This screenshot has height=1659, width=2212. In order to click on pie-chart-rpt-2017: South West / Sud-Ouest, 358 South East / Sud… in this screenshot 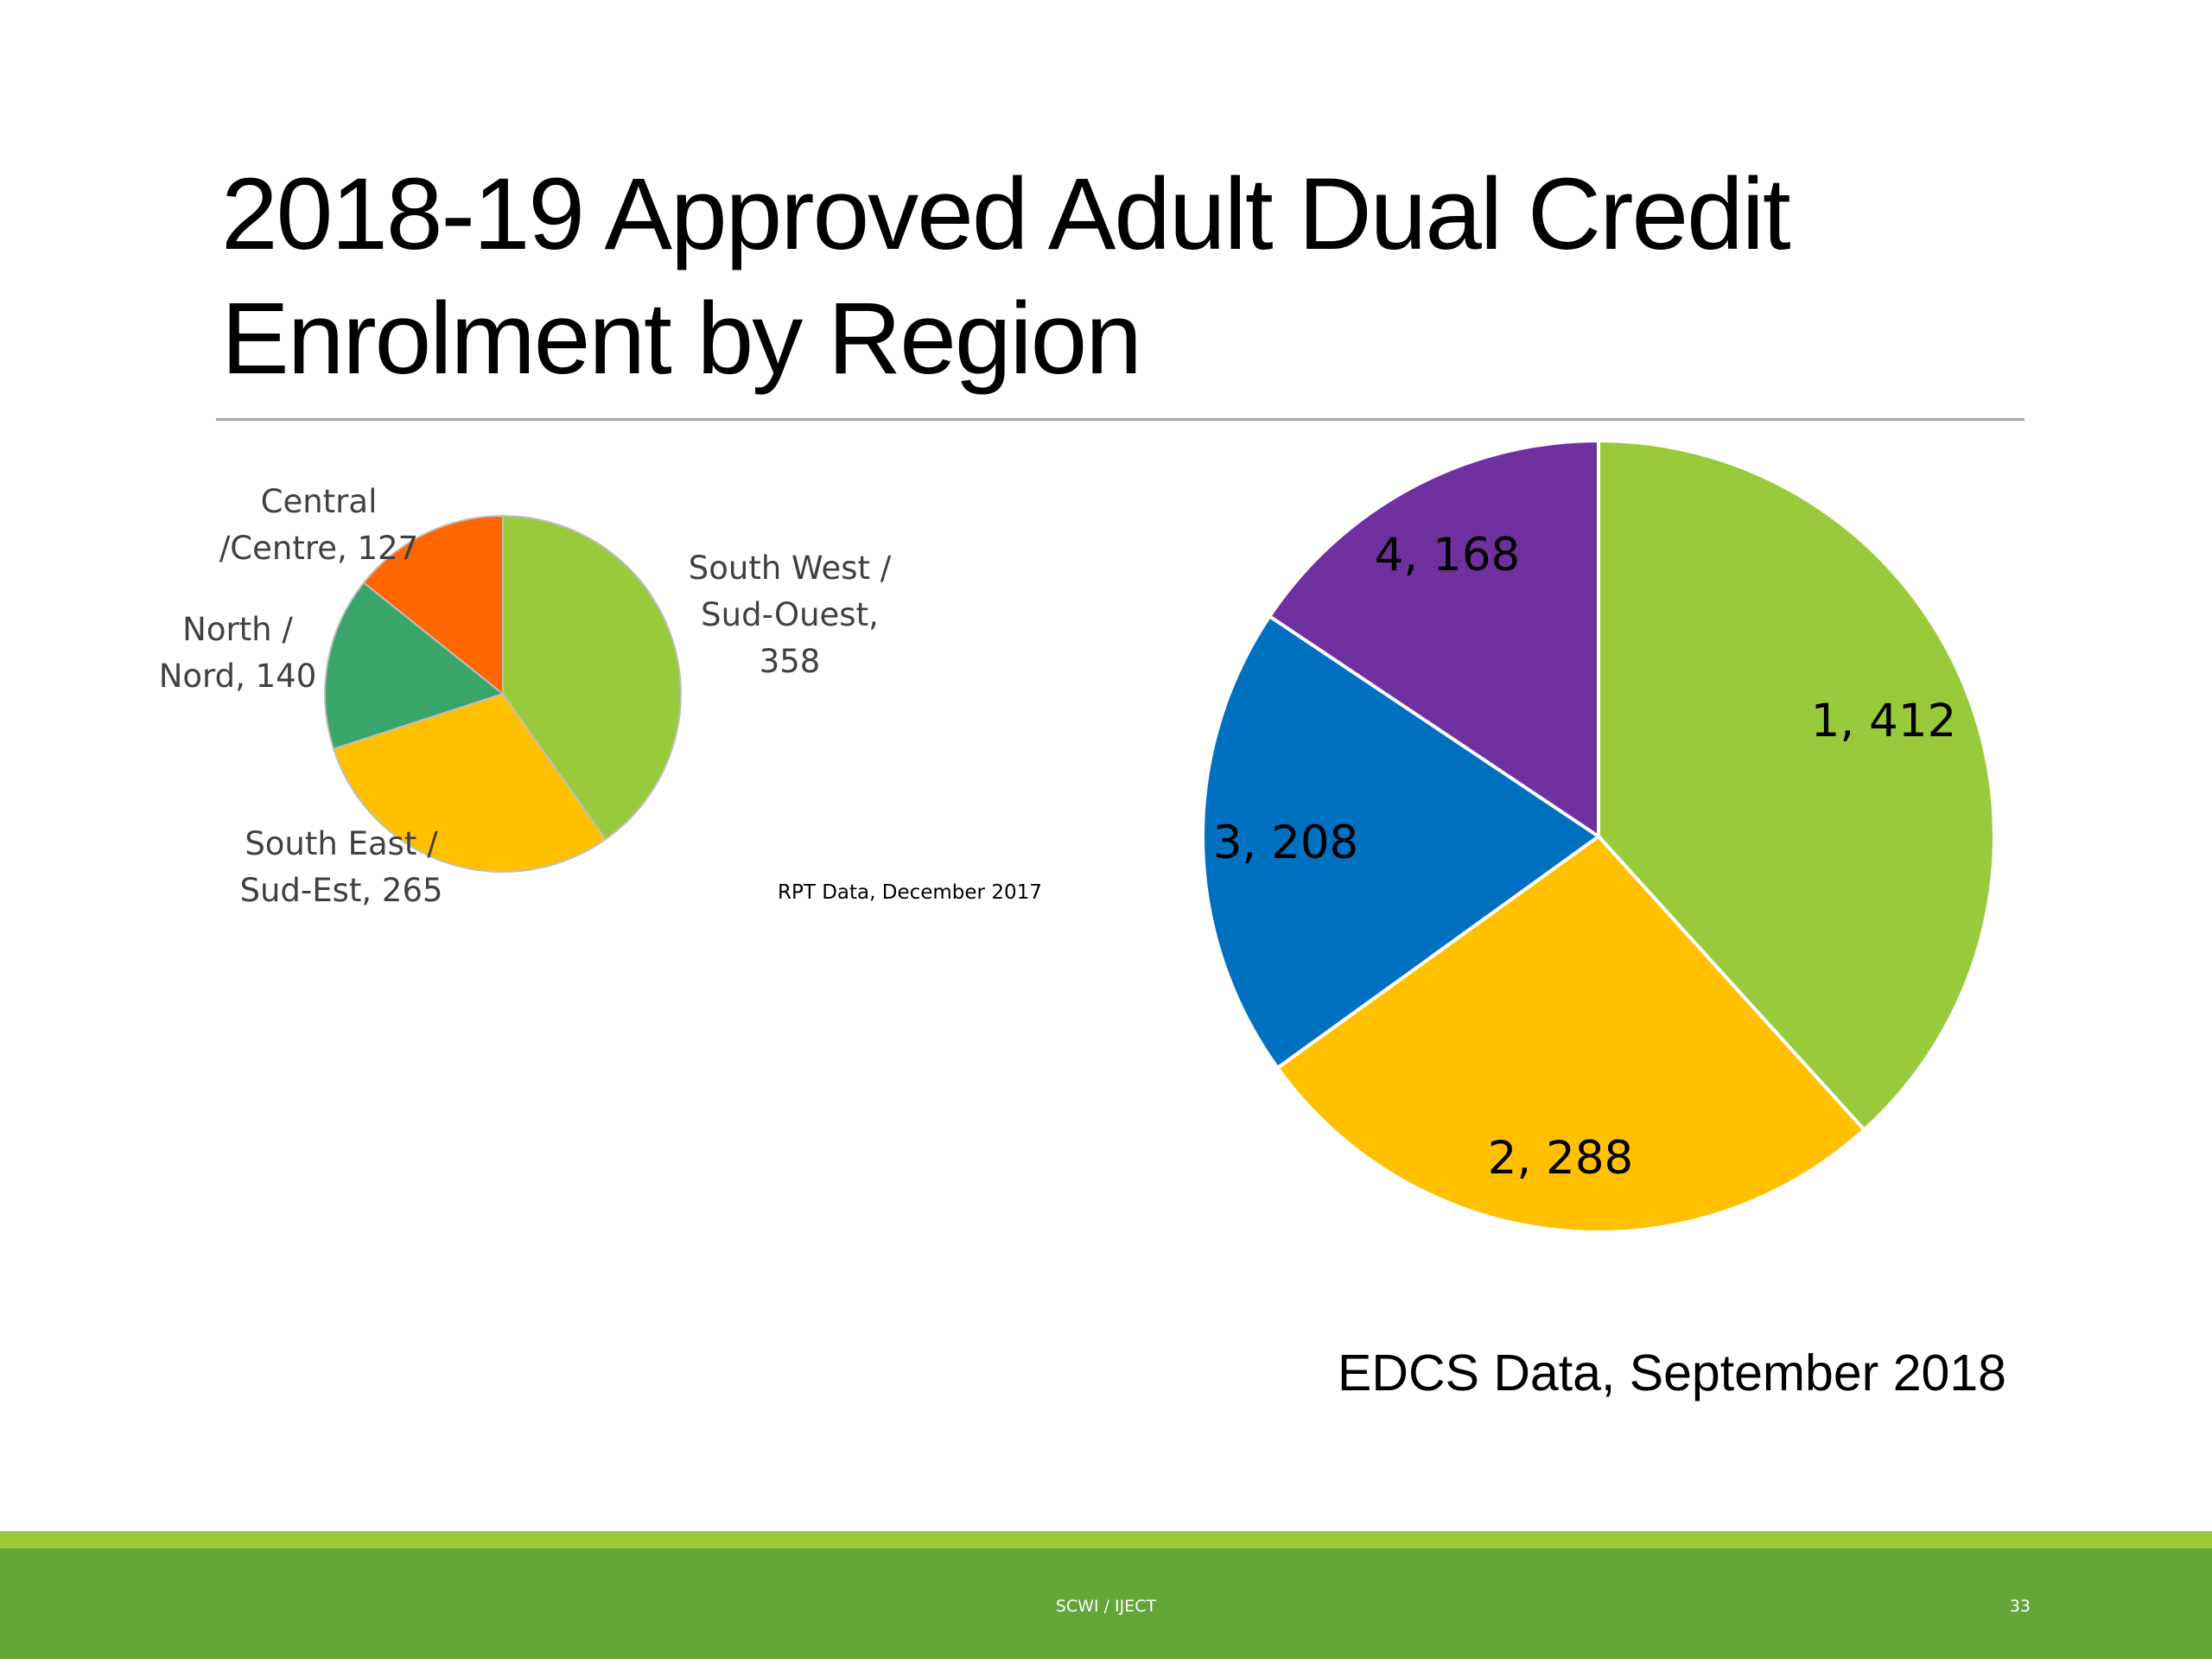, I will do `click(525, 696)`.